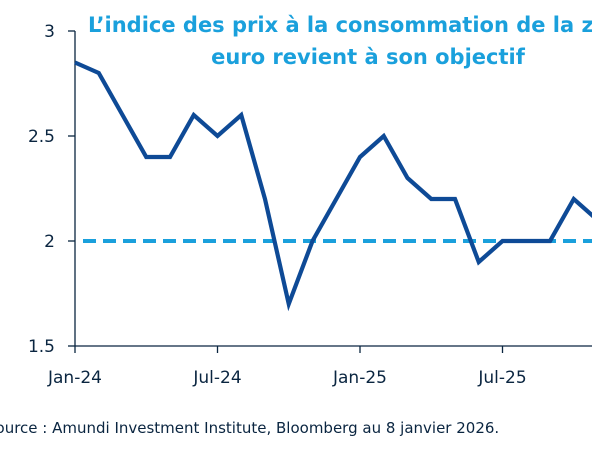 This screenshot has height=450, width=592. Describe the element at coordinates (49, 242) in the screenshot. I see `y-tick-label: 2` at that location.